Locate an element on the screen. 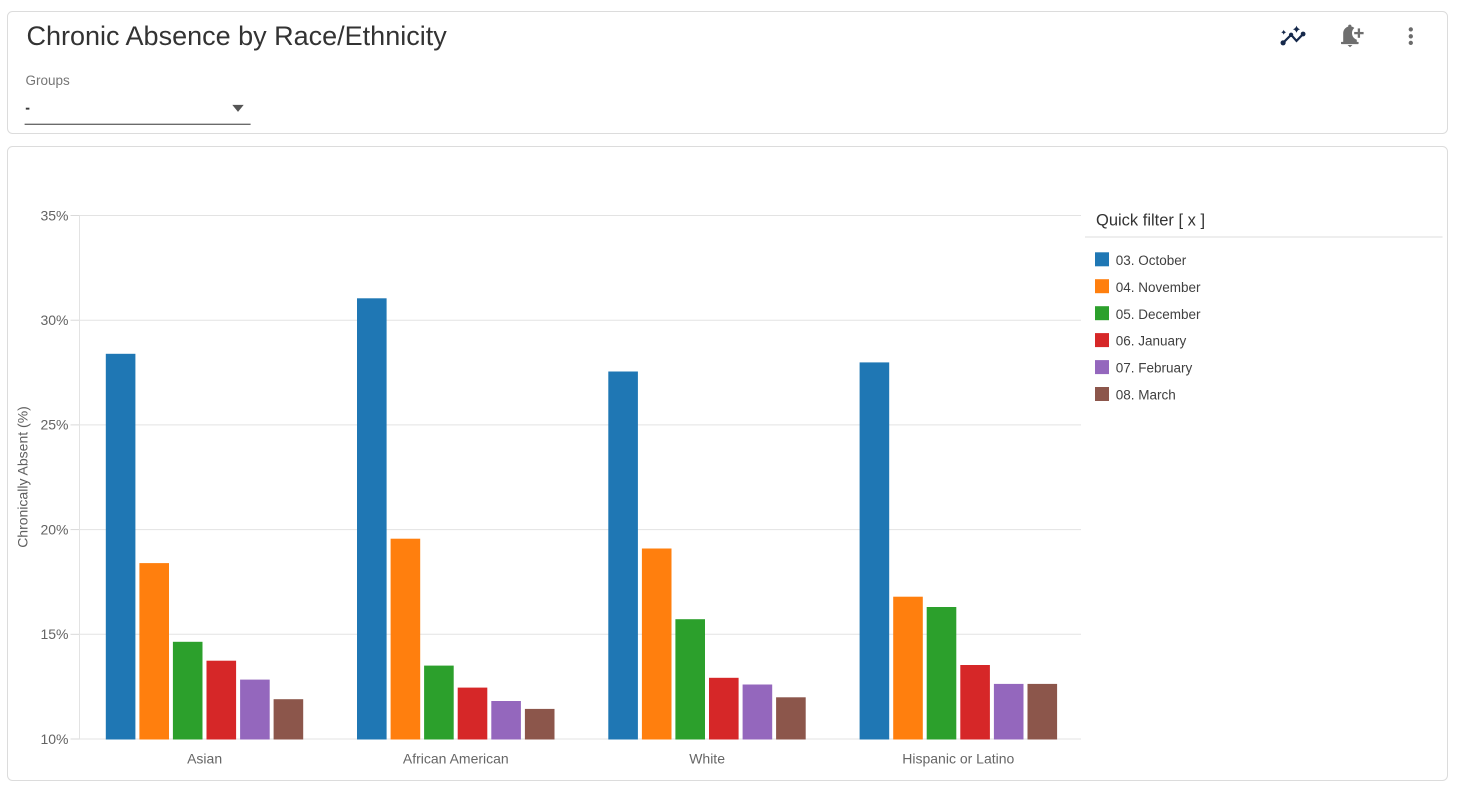 This screenshot has height=792, width=1461. svg-text: 30% is located at coordinates (54, 320).